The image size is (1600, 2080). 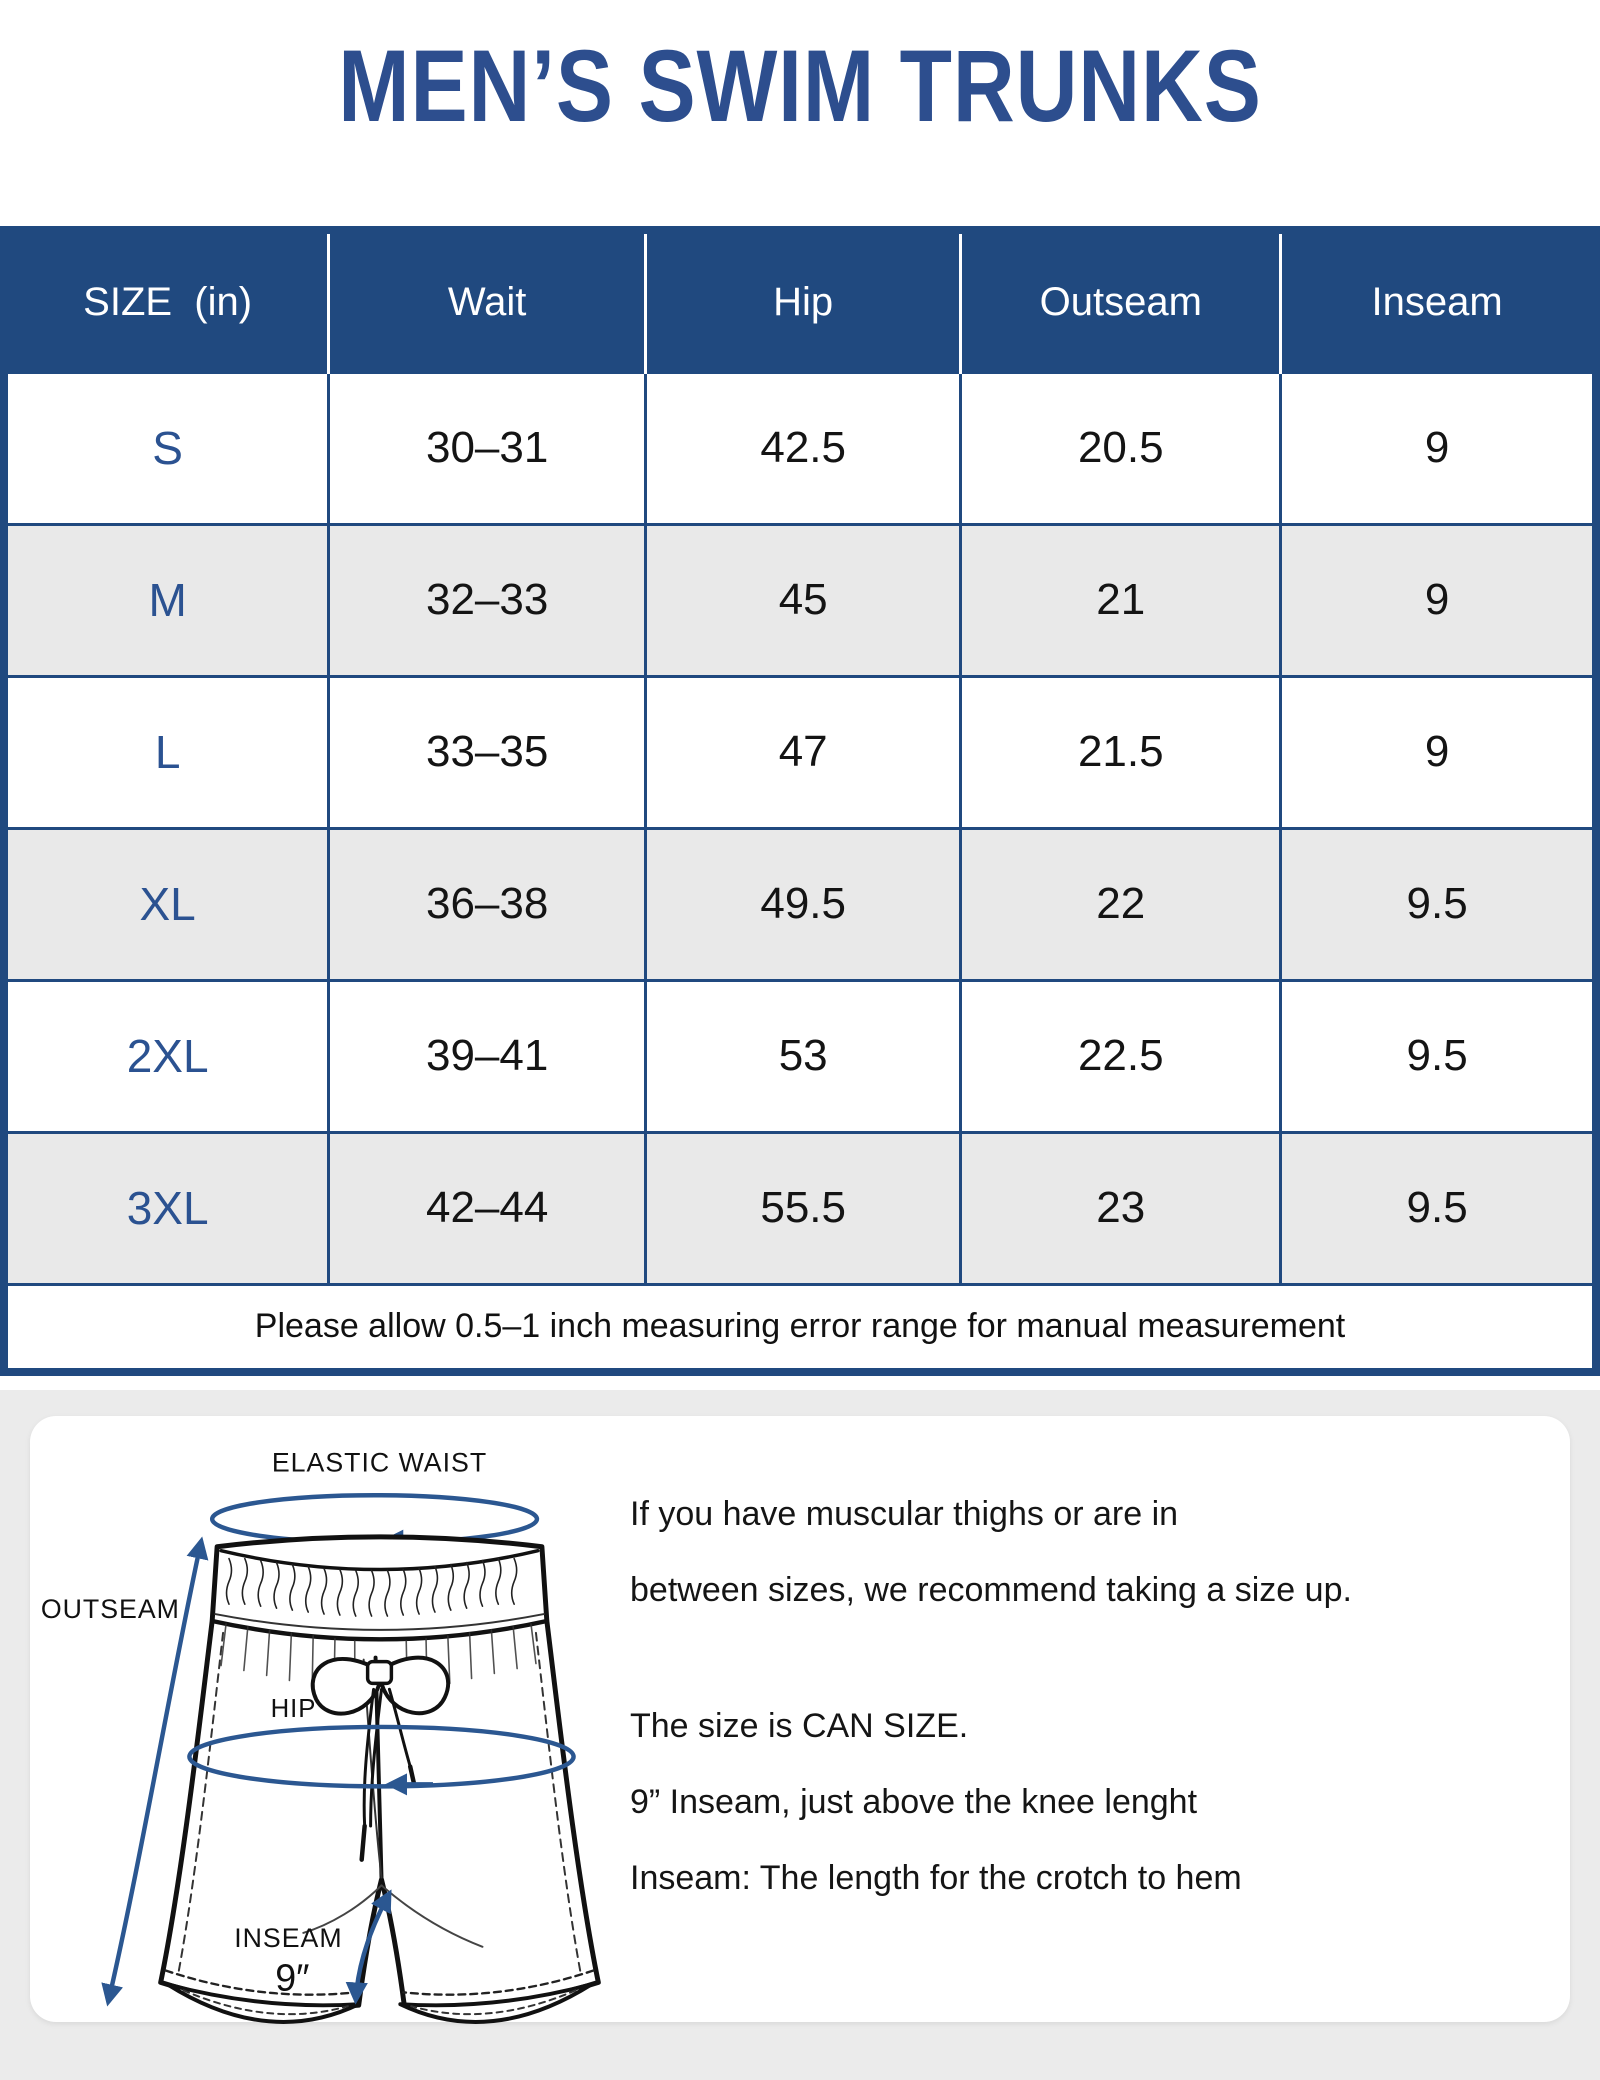 What do you see at coordinates (803, 1056) in the screenshot?
I see `hip-value: 53` at bounding box center [803, 1056].